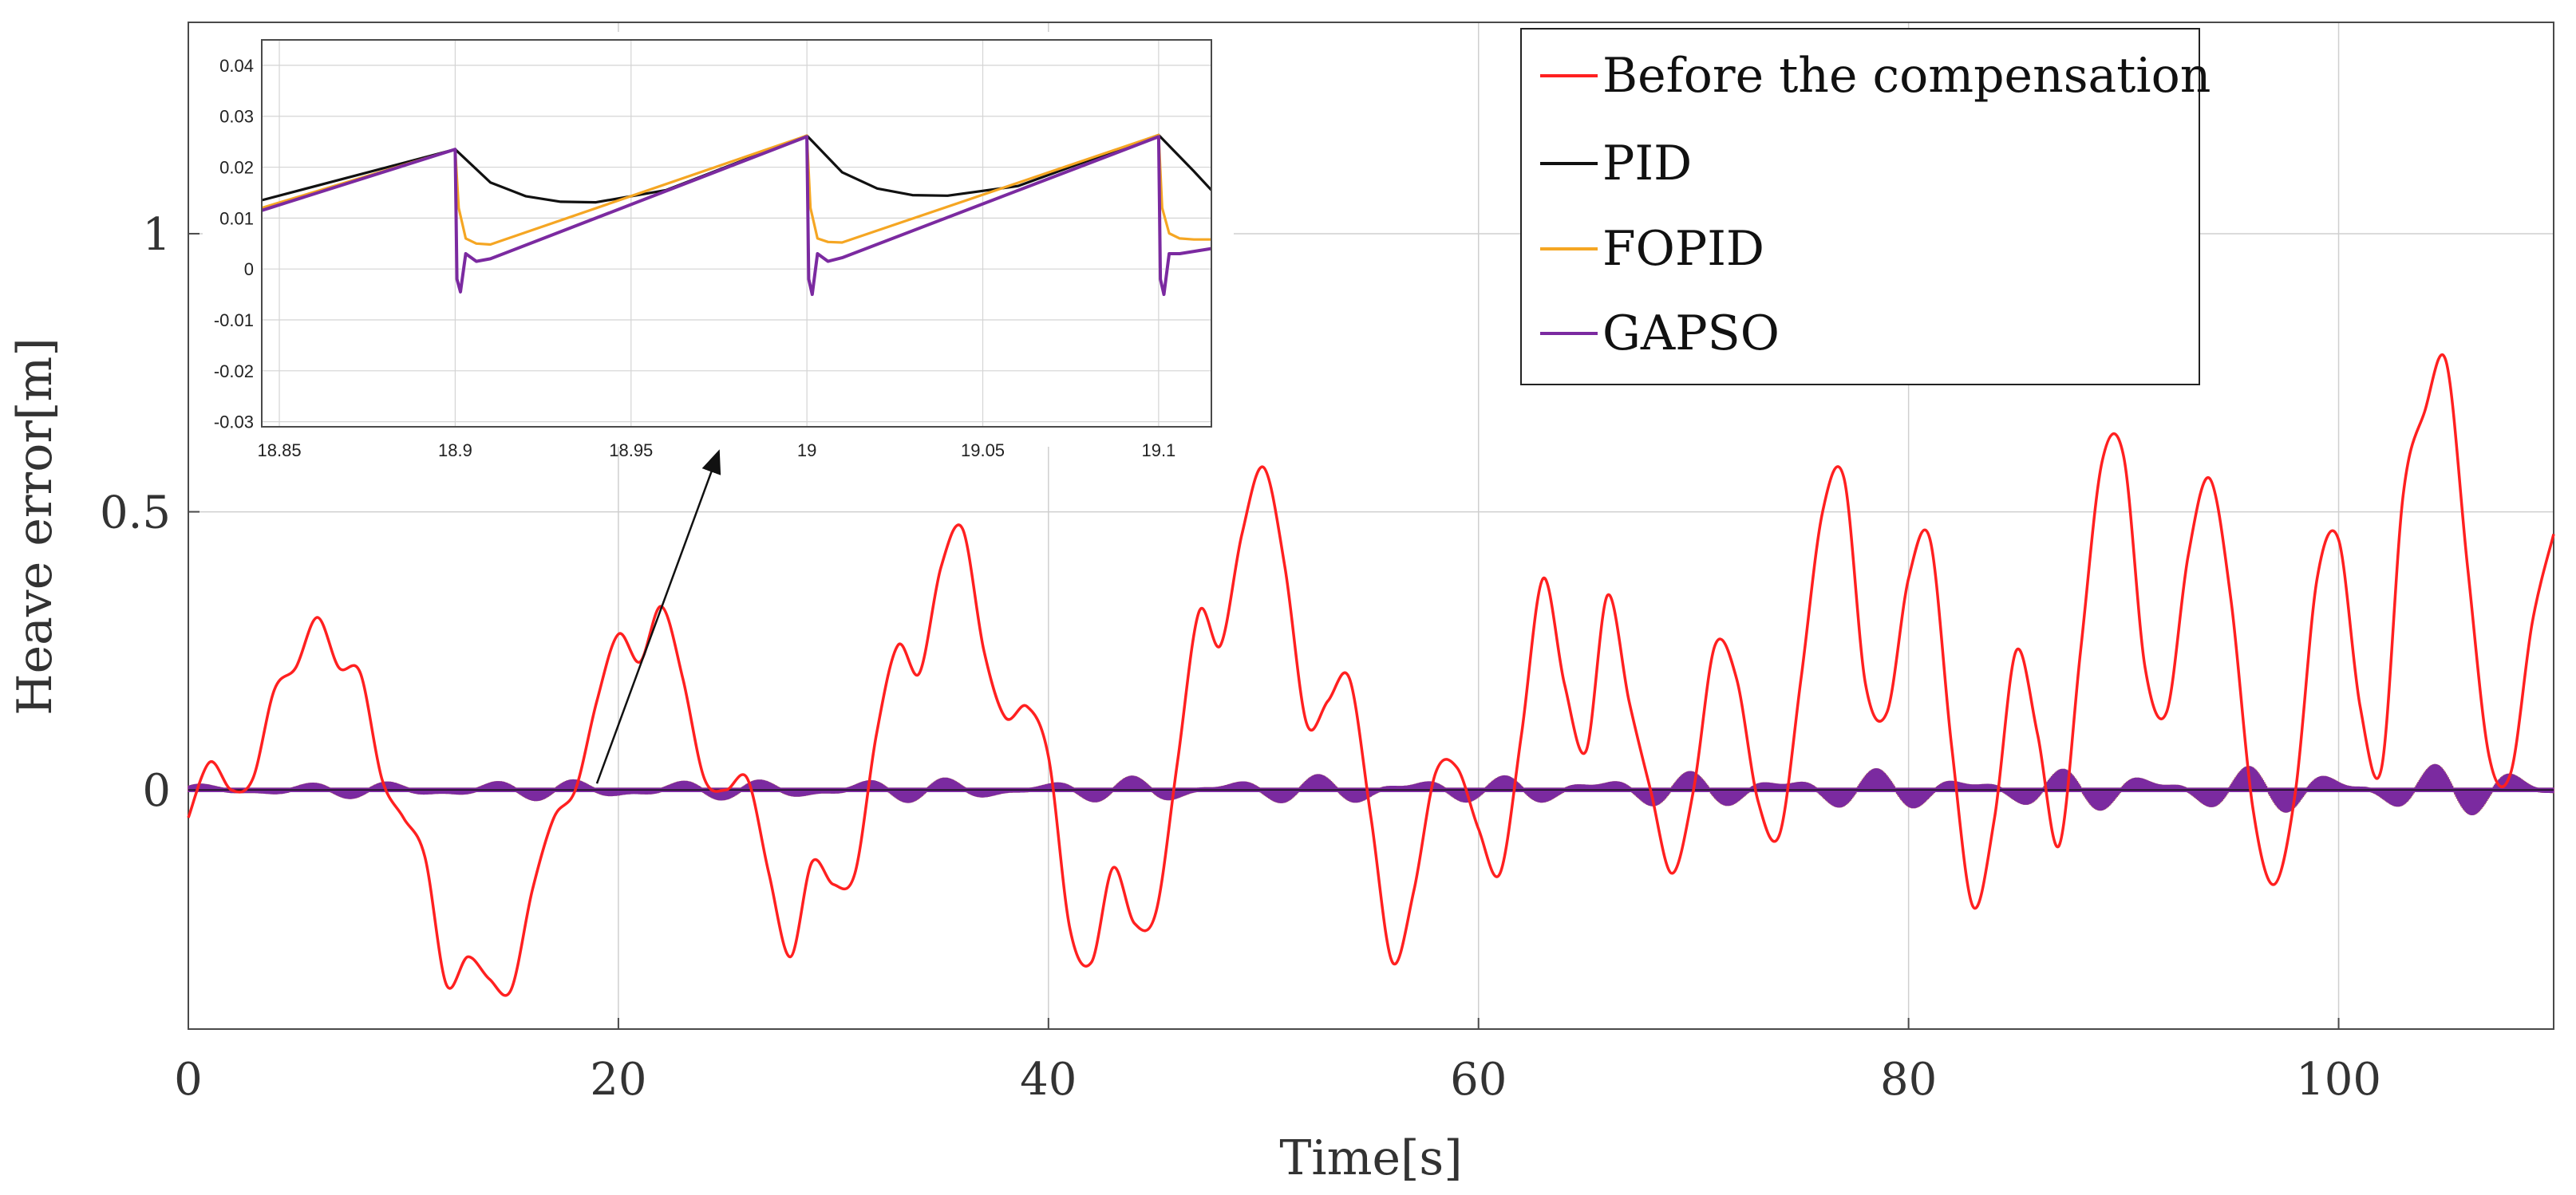 This screenshot has height=1195, width=2576. What do you see at coordinates (618, 1080) in the screenshot?
I see `main-x-tick-label: 20` at bounding box center [618, 1080].